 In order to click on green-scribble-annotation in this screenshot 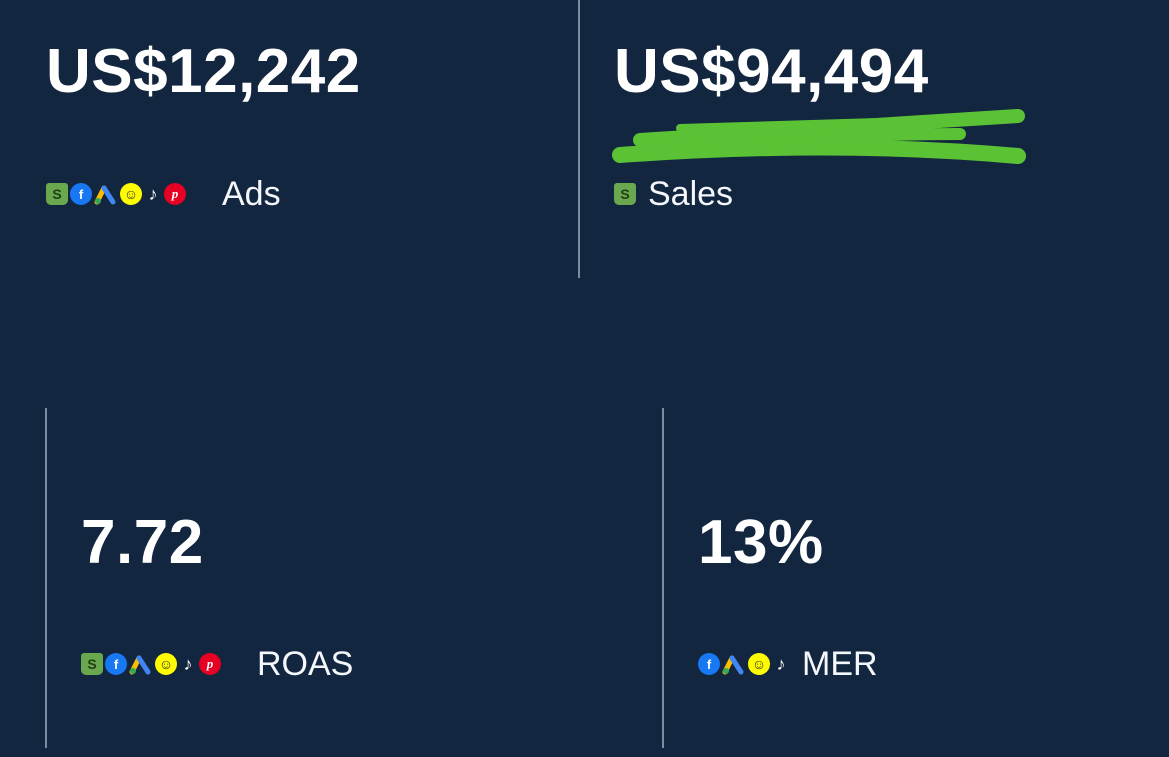, I will do `click(819, 136)`.